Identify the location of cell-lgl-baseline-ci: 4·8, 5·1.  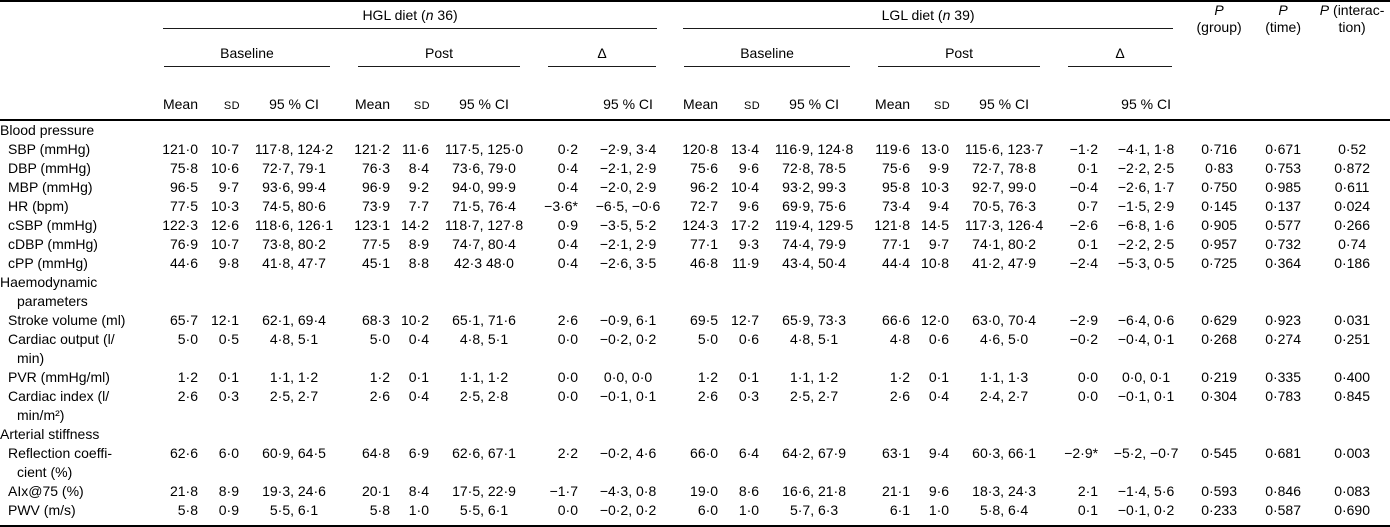
(814, 339).